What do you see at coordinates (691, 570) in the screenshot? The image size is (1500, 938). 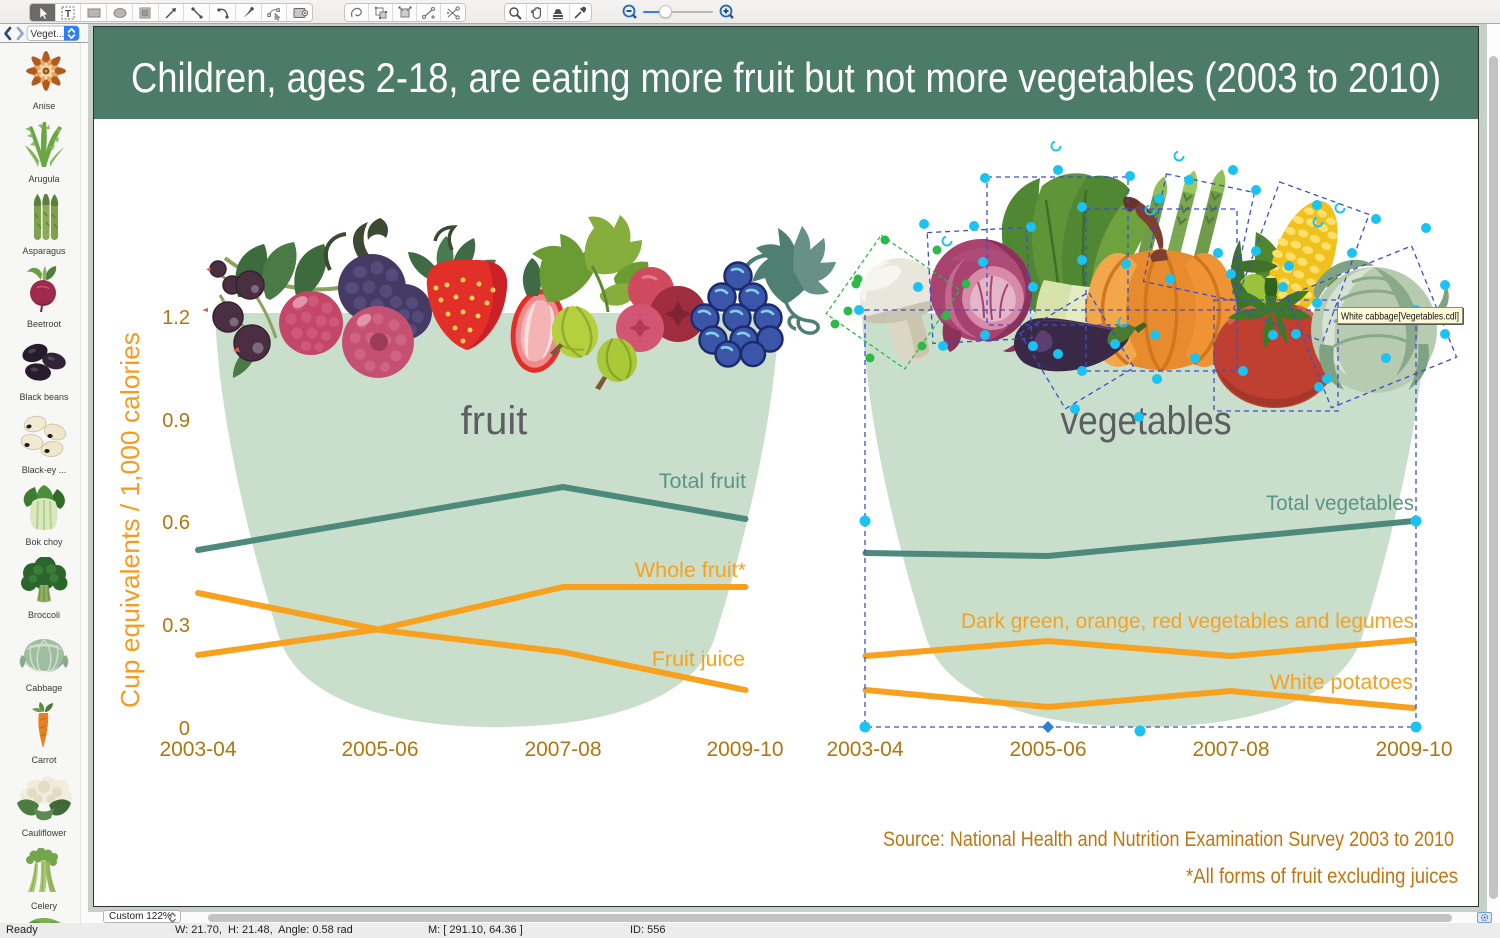 I see `svg-text: Whole fruit*` at bounding box center [691, 570].